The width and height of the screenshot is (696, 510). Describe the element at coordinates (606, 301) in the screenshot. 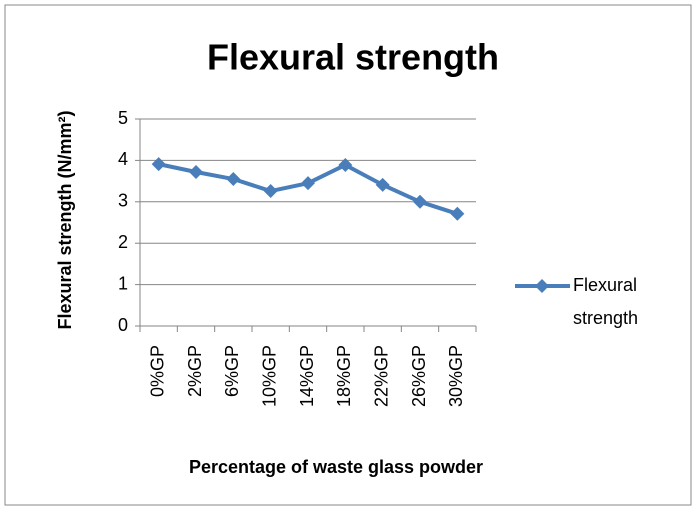

I see `legend-label: Flexural strength` at that location.